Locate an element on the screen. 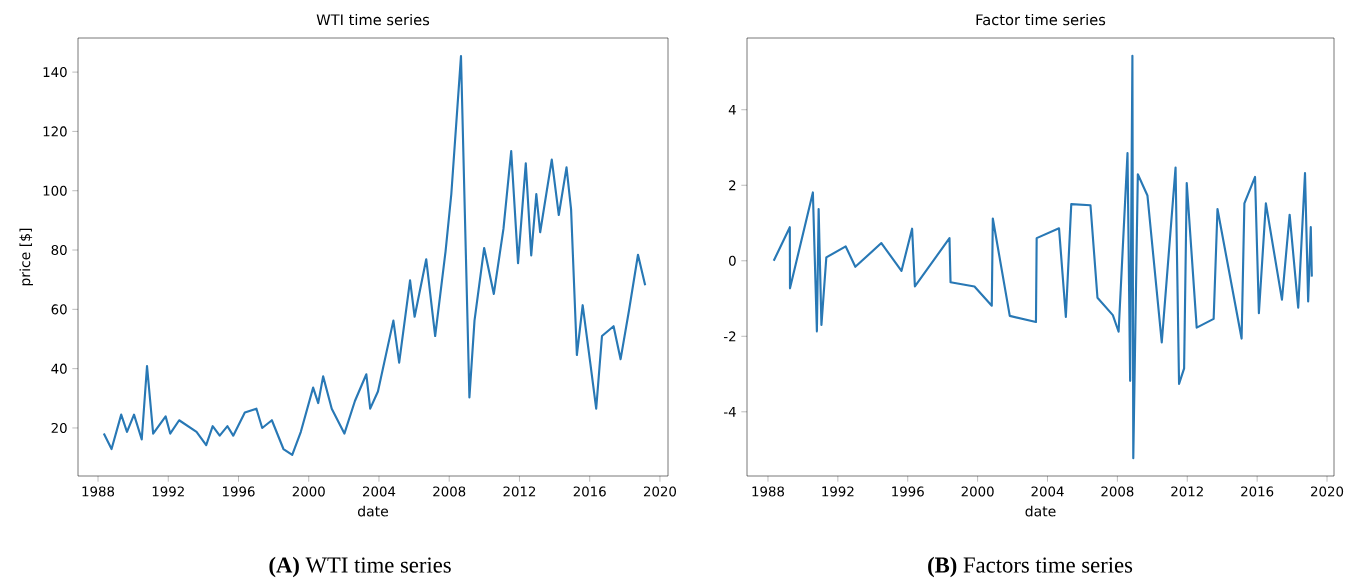 This screenshot has width=1363, height=583. y-axis-title: price [$] is located at coordinates (26, 257).